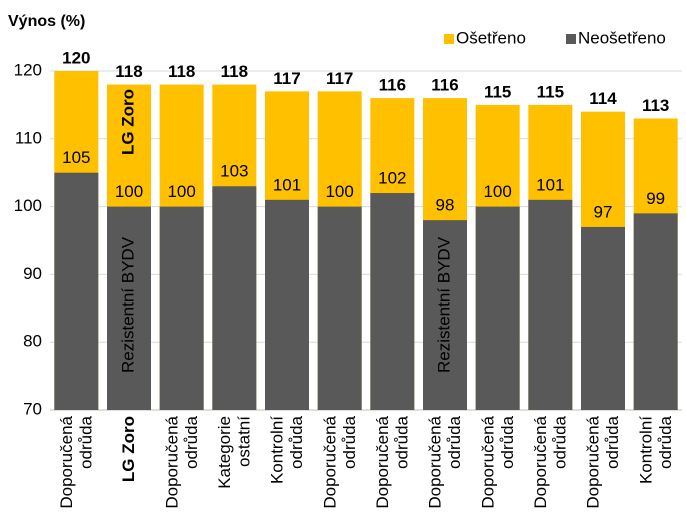  Describe the element at coordinates (32, 273) in the screenshot. I see `y-tick-label: 90` at that location.